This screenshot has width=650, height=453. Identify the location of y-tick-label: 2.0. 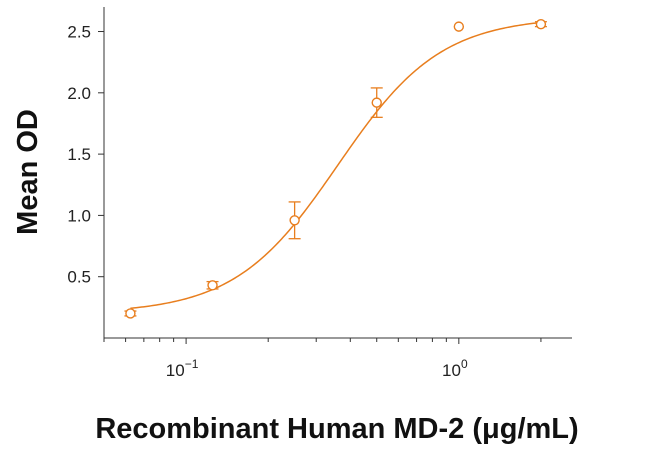
(79, 93).